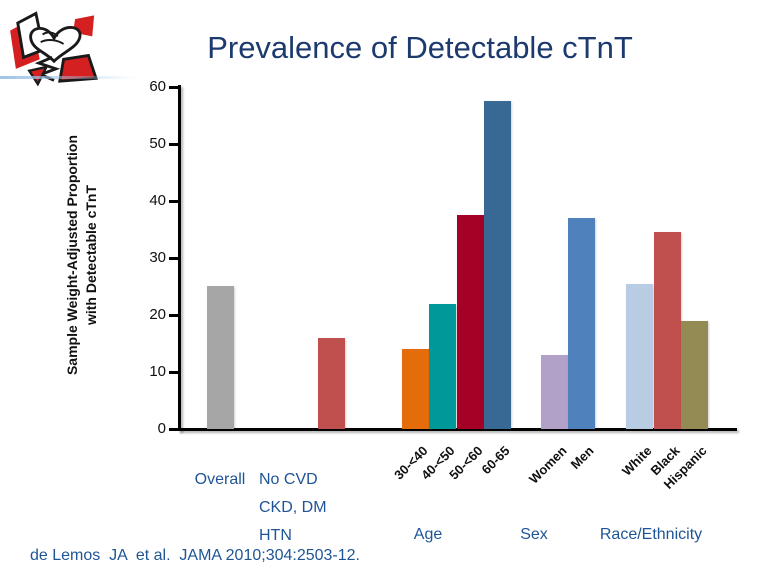 This screenshot has width=768, height=579. Describe the element at coordinates (534, 534) in the screenshot. I see `x-group-label-sex: Sex` at that location.